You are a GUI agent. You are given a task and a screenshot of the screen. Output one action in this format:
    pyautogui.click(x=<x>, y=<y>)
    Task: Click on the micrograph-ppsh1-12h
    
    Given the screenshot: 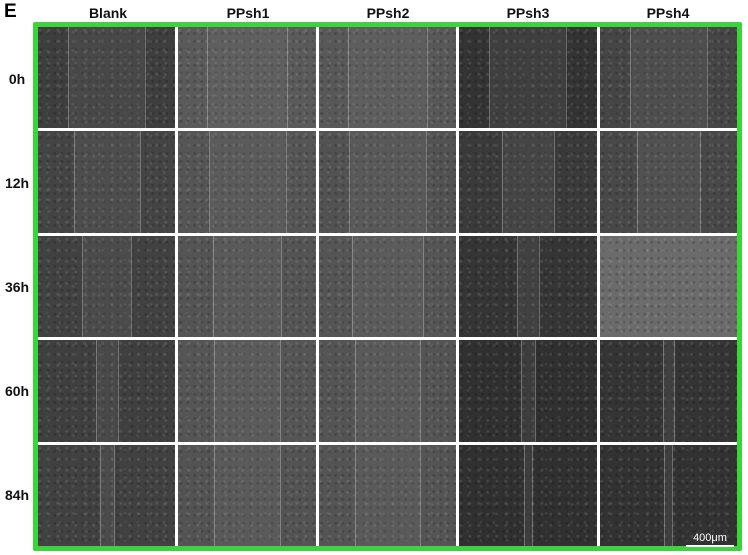 What is the action you would take?
    pyautogui.click(x=247, y=182)
    